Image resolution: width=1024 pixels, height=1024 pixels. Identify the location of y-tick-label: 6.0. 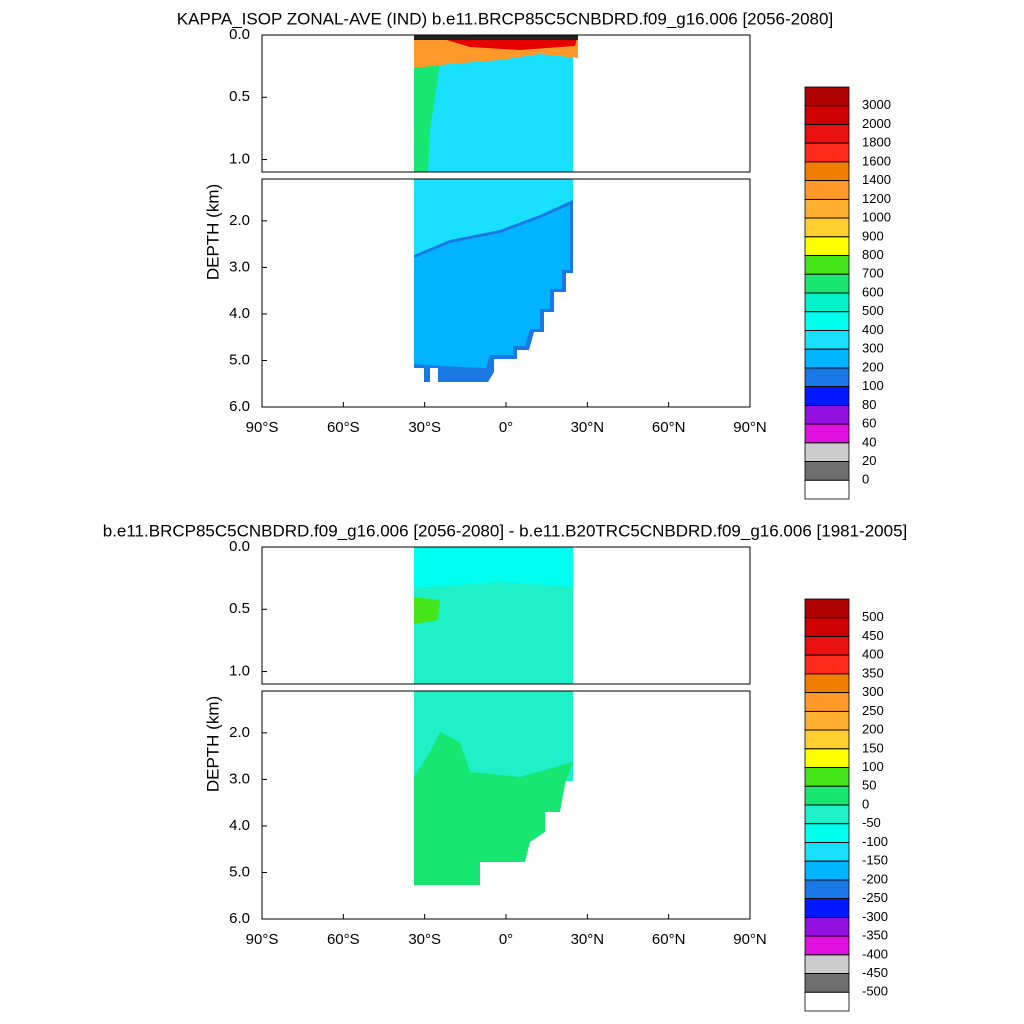
(239, 918).